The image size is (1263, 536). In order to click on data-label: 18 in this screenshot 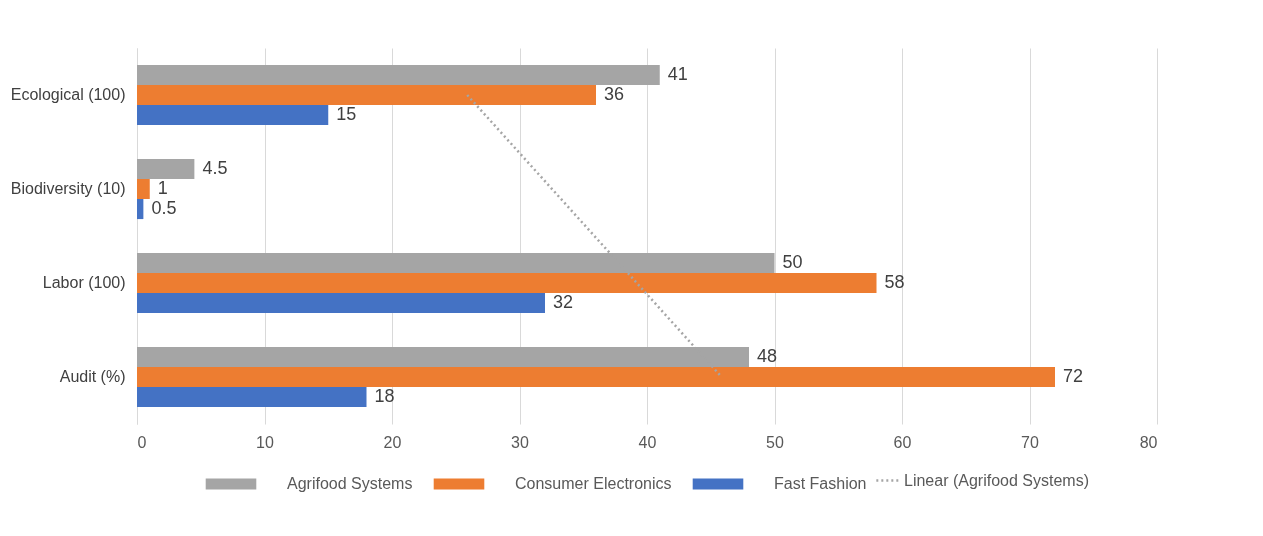, I will do `click(384, 396)`.